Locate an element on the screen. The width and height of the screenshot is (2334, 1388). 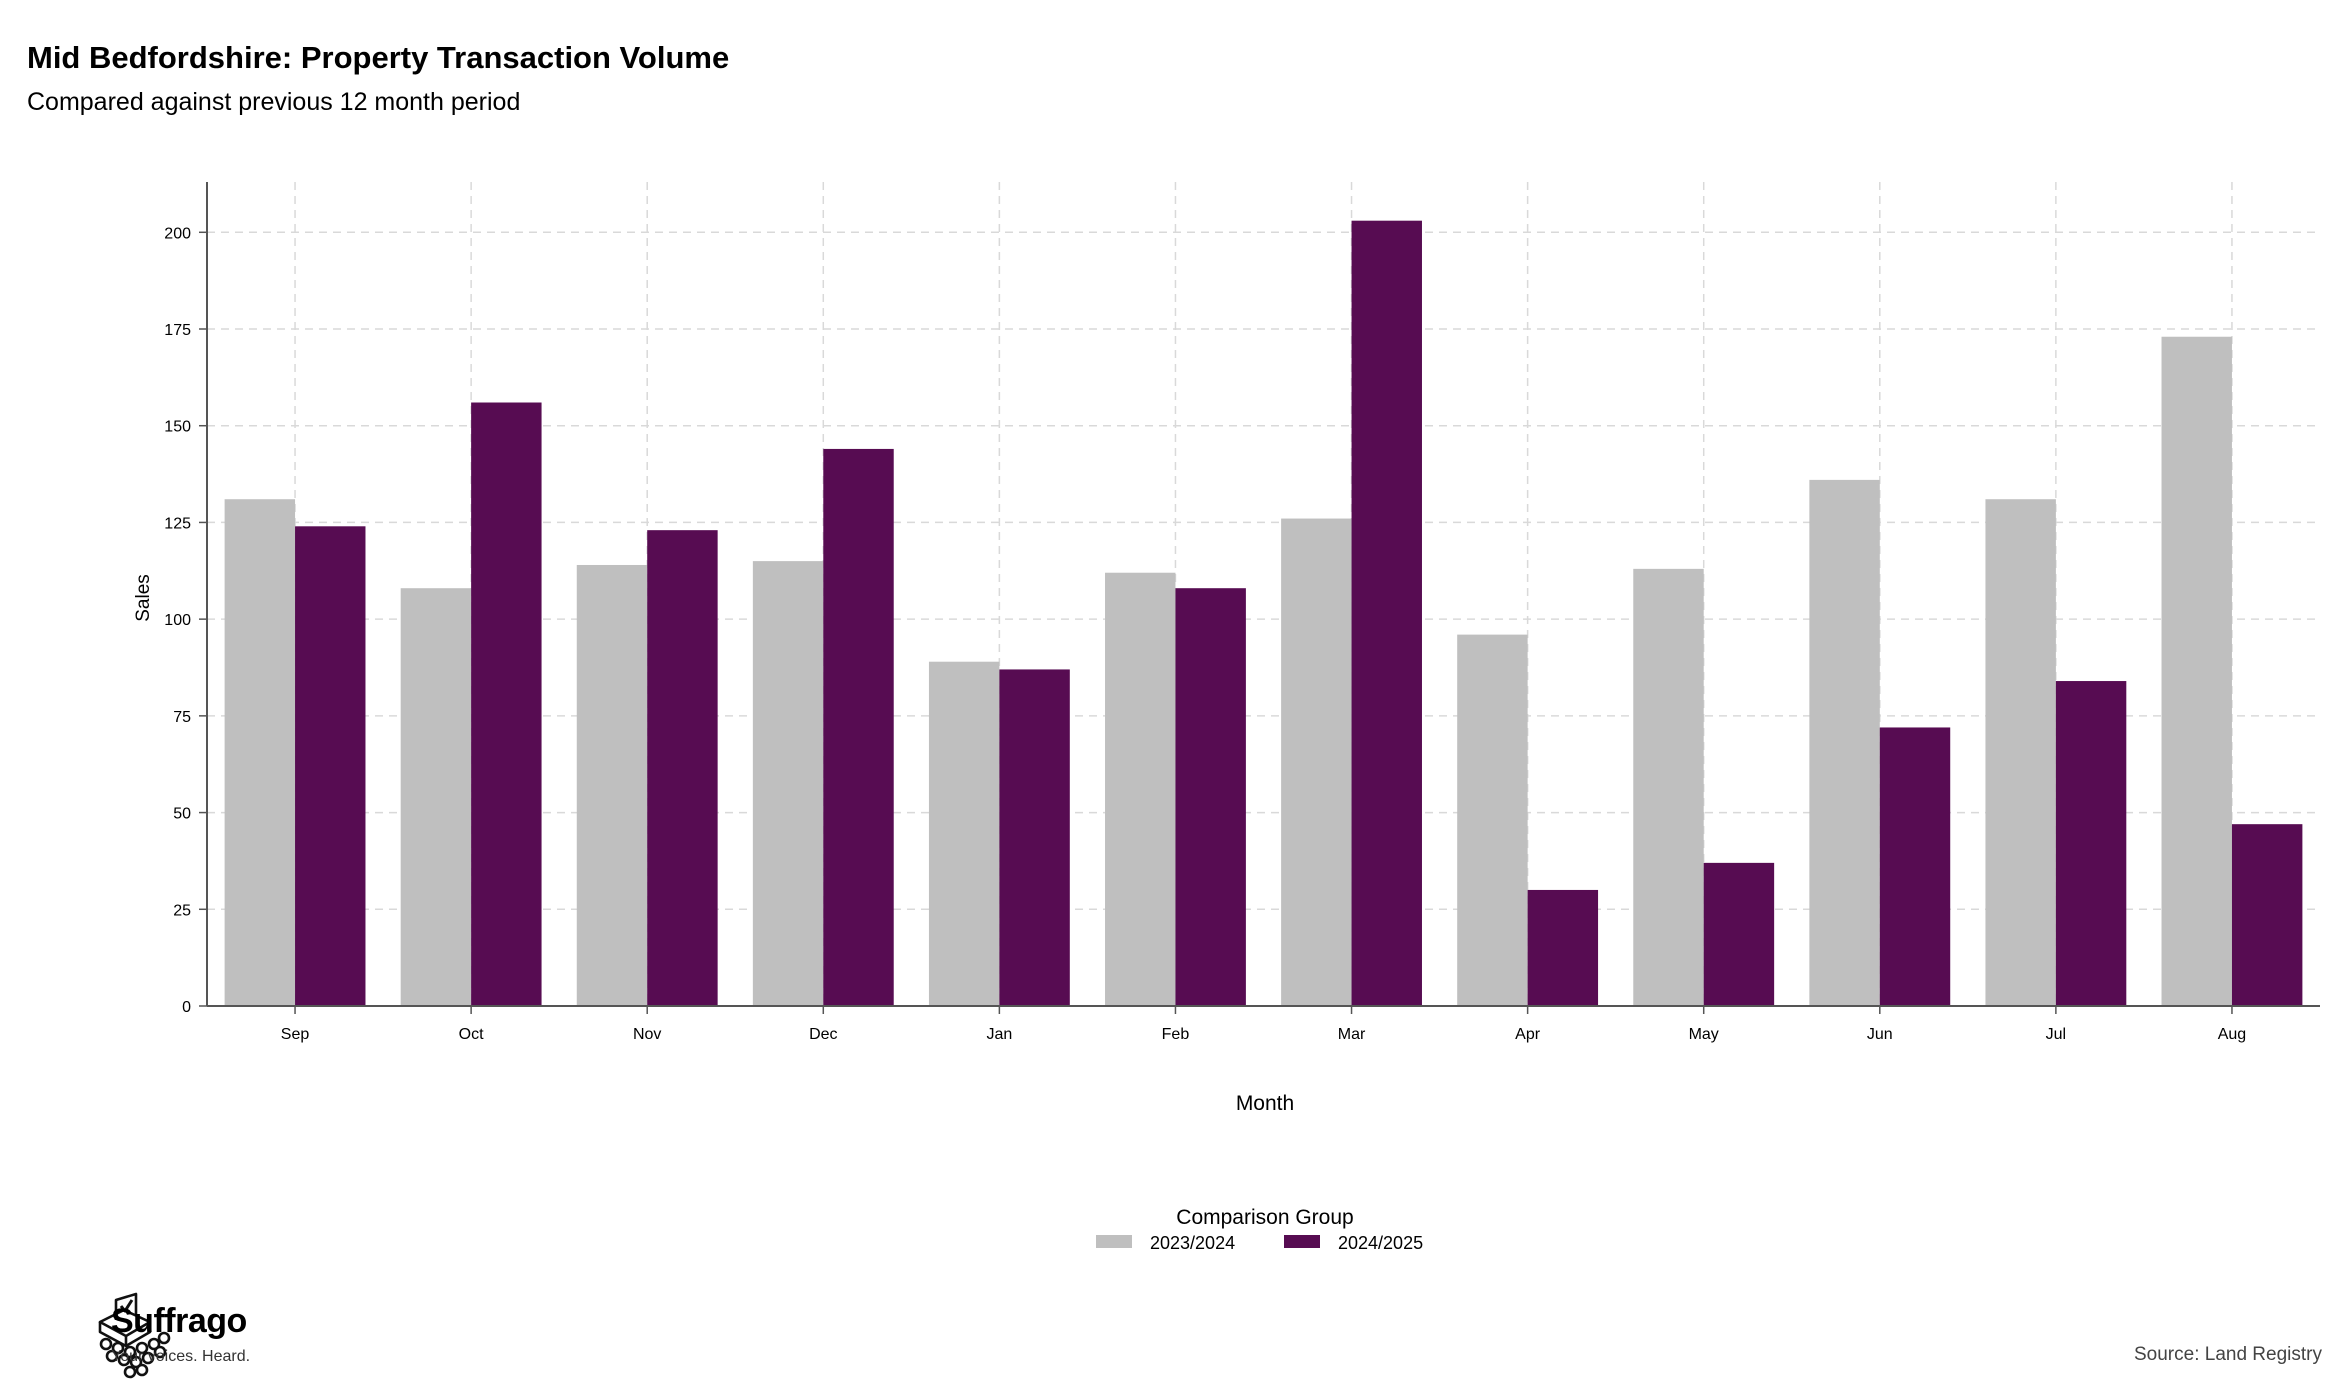
bar-2024-2025-aug is located at coordinates (2267, 915).